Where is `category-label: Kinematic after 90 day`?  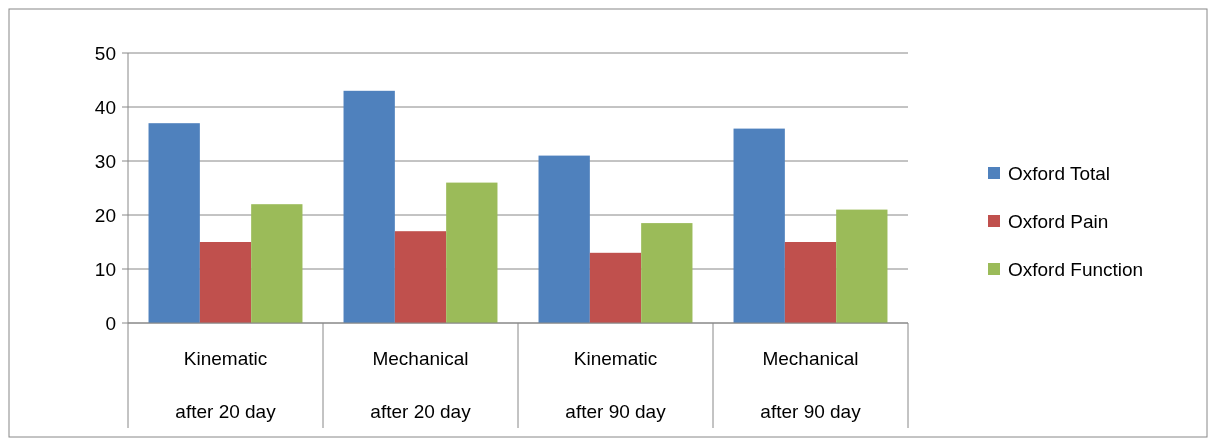 category-label: Kinematic after 90 day is located at coordinates (615, 385).